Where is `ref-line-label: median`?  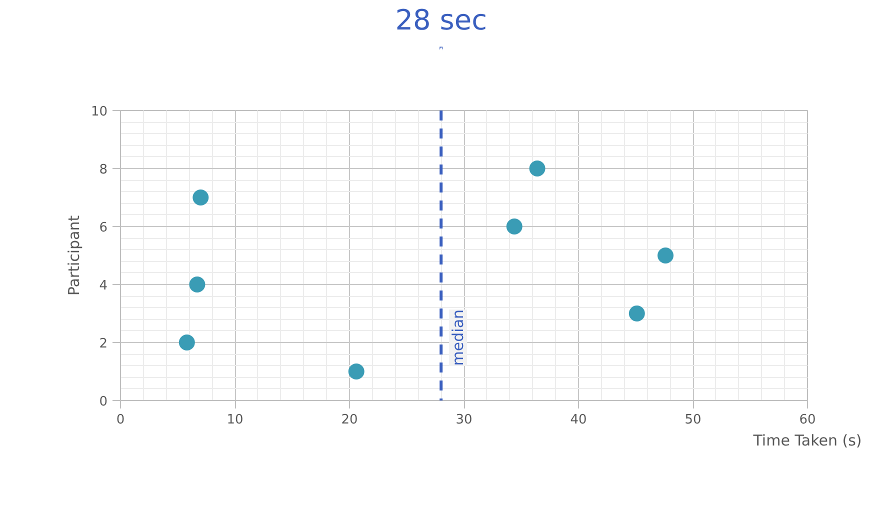 ref-line-label: median is located at coordinates (458, 337).